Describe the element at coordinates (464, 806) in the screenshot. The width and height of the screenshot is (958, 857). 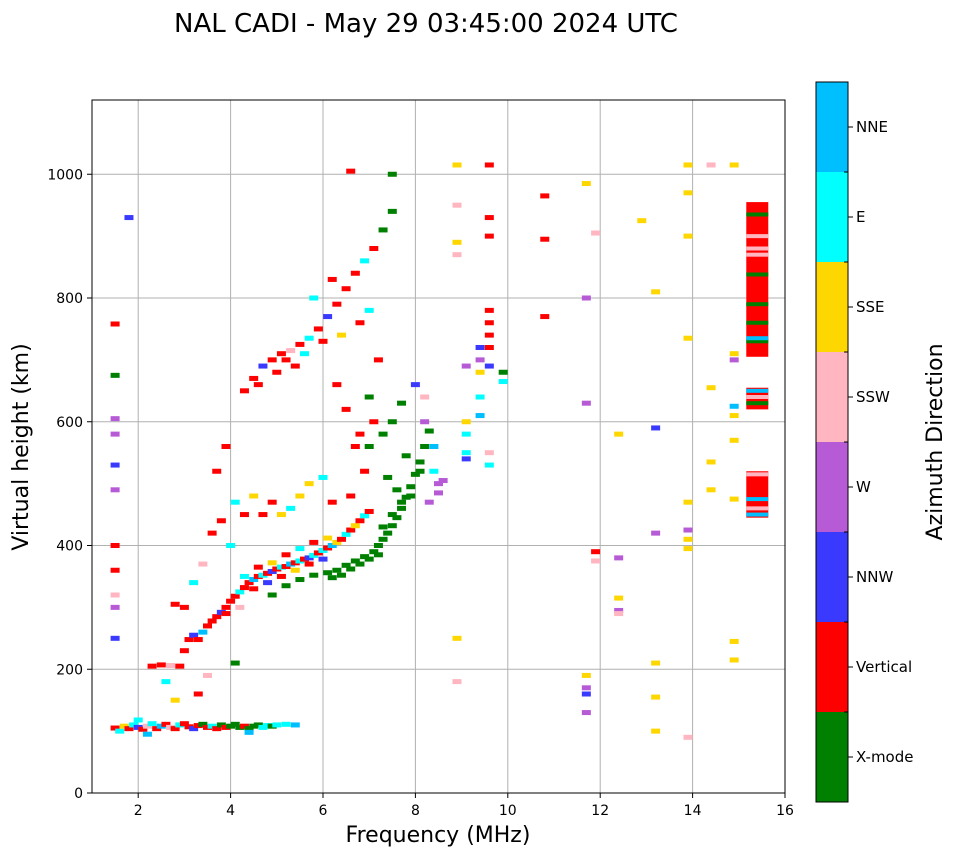
I see `x-axis-ticks: 2 4 6 8 10 12 14 16` at that location.